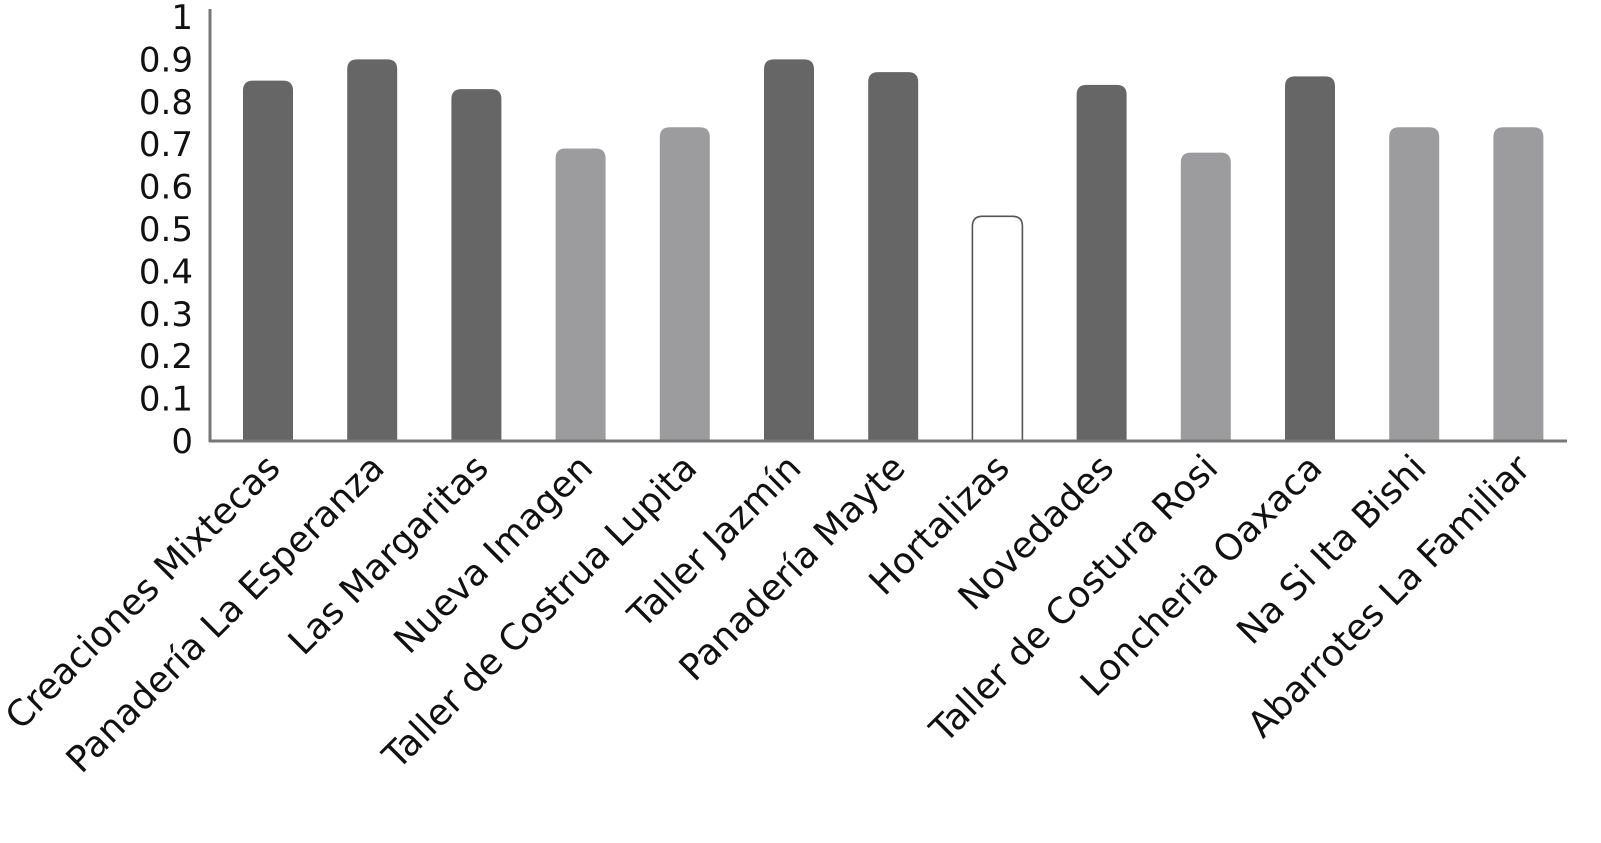 This screenshot has height=843, width=1601. What do you see at coordinates (166, 315) in the screenshot?
I see `y-tick-label: 0.3` at bounding box center [166, 315].